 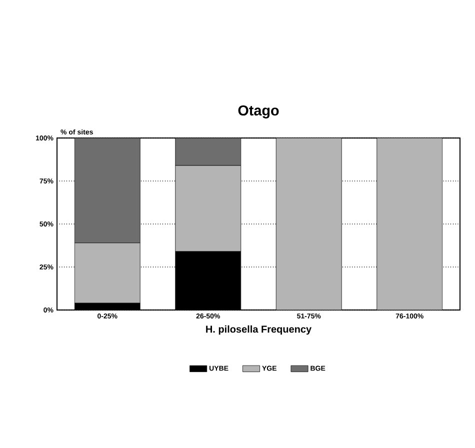 I want to click on x-axis-title: H. pilosella Frequency, so click(x=259, y=330).